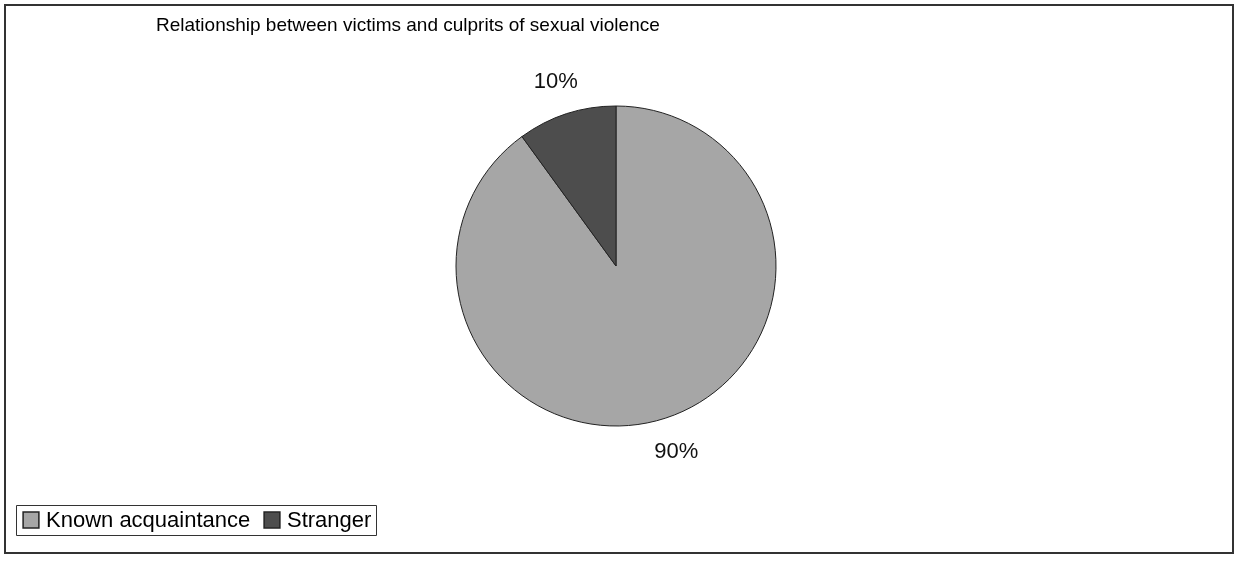 Image resolution: width=1244 pixels, height=563 pixels. Describe the element at coordinates (616, 266) in the screenshot. I see `pie-slice` at that location.